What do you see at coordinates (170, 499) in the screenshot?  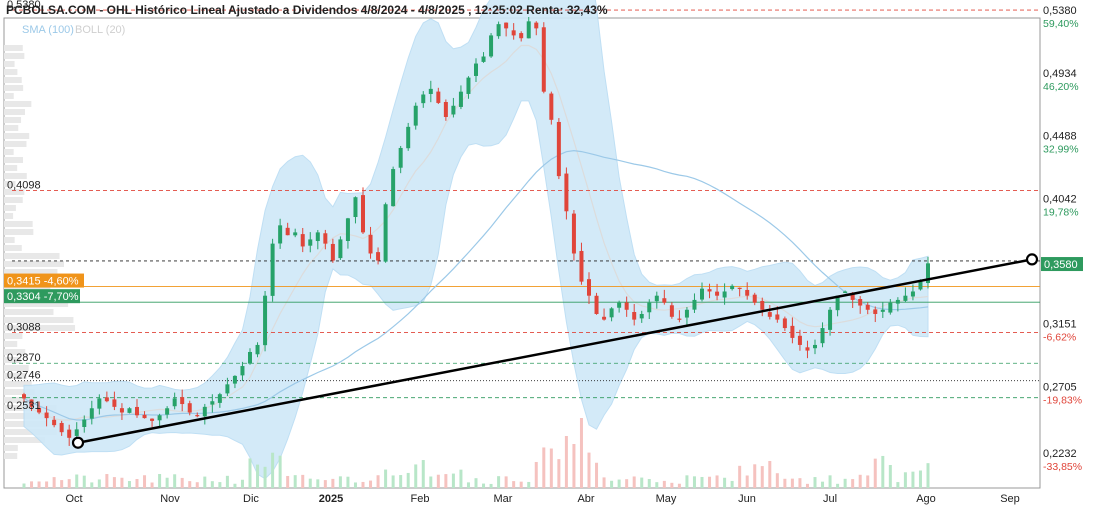 I see `x-tick-label: Nov` at bounding box center [170, 499].